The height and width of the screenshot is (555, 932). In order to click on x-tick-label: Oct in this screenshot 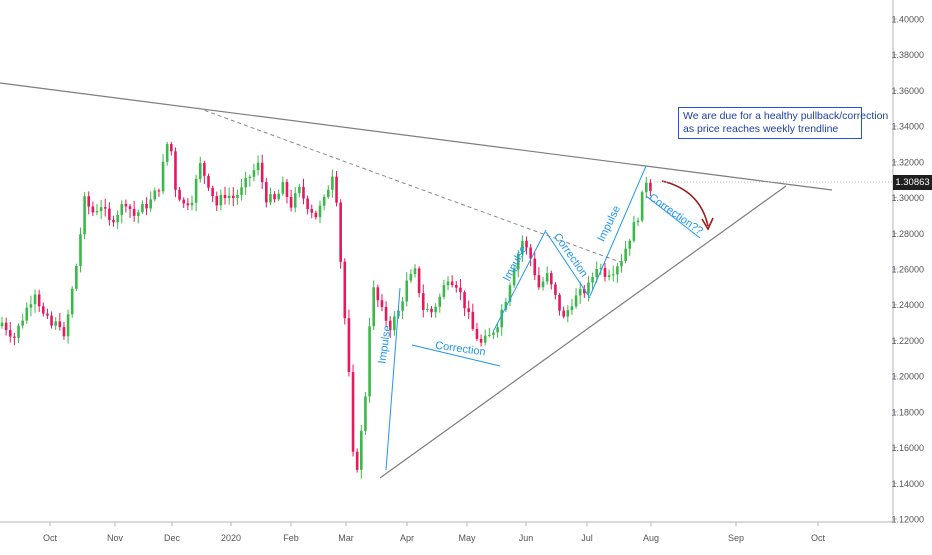, I will do `click(818, 538)`.